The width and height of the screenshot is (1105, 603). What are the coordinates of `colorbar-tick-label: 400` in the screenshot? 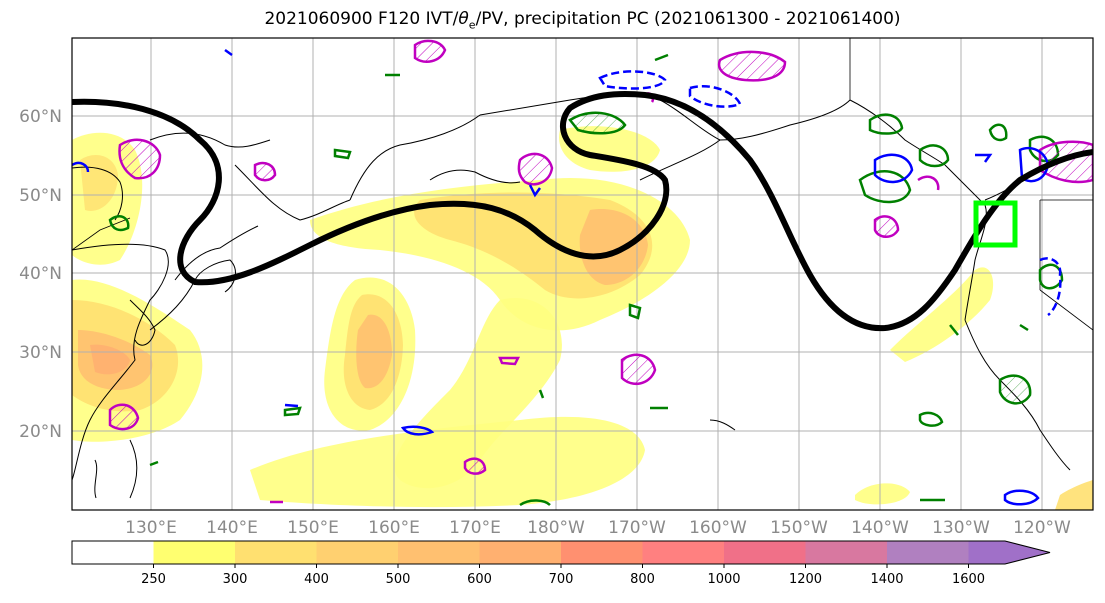 It's located at (316, 579).